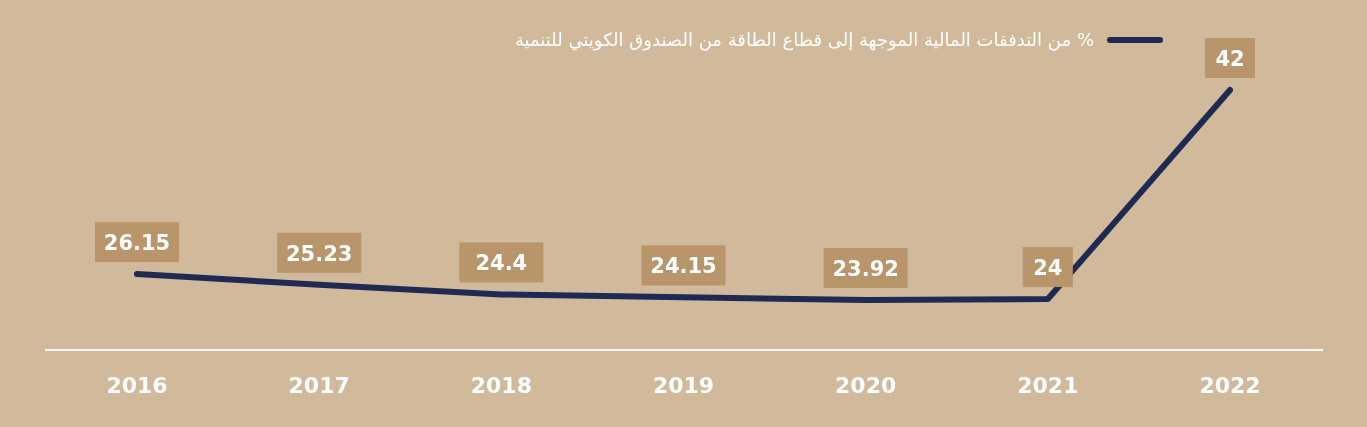 This screenshot has height=427, width=1367. Describe the element at coordinates (501, 385) in the screenshot. I see `x-tick-label: 2018` at that location.